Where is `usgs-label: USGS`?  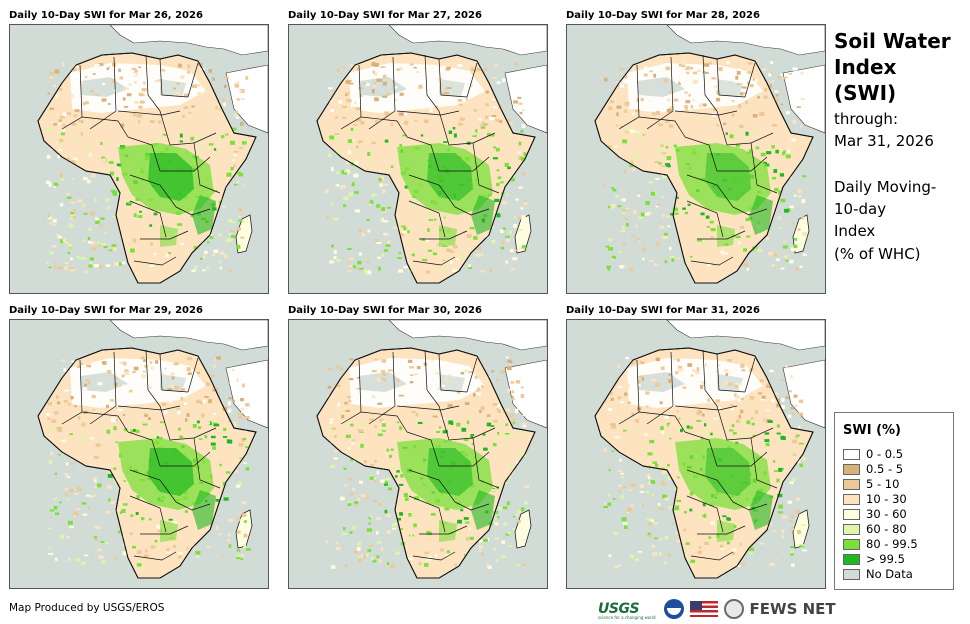 usgs-label: USGS is located at coordinates (619, 609).